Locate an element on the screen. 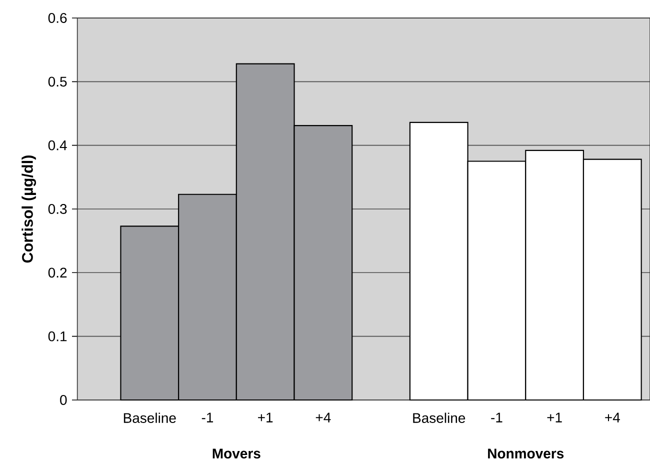 The width and height of the screenshot is (650, 466). y-tick-label: 0.1 is located at coordinates (57, 336).